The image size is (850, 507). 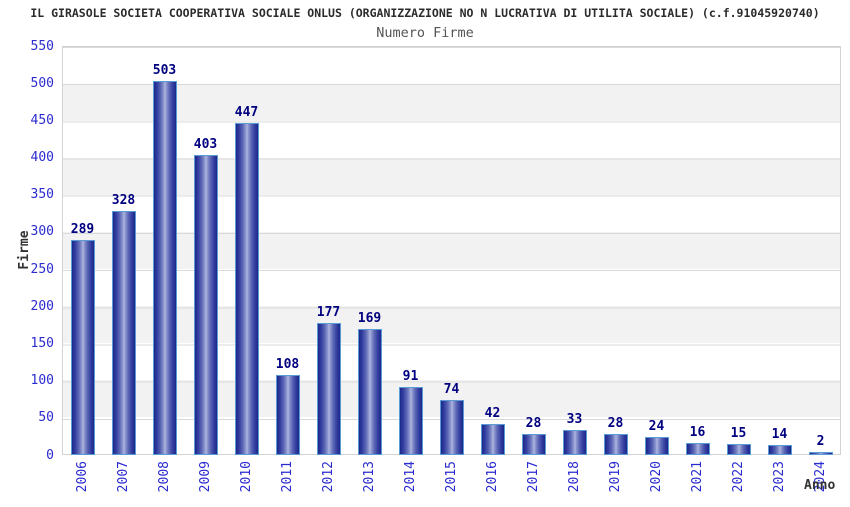 I want to click on x-tick-2006: 2006, so click(x=82, y=477).